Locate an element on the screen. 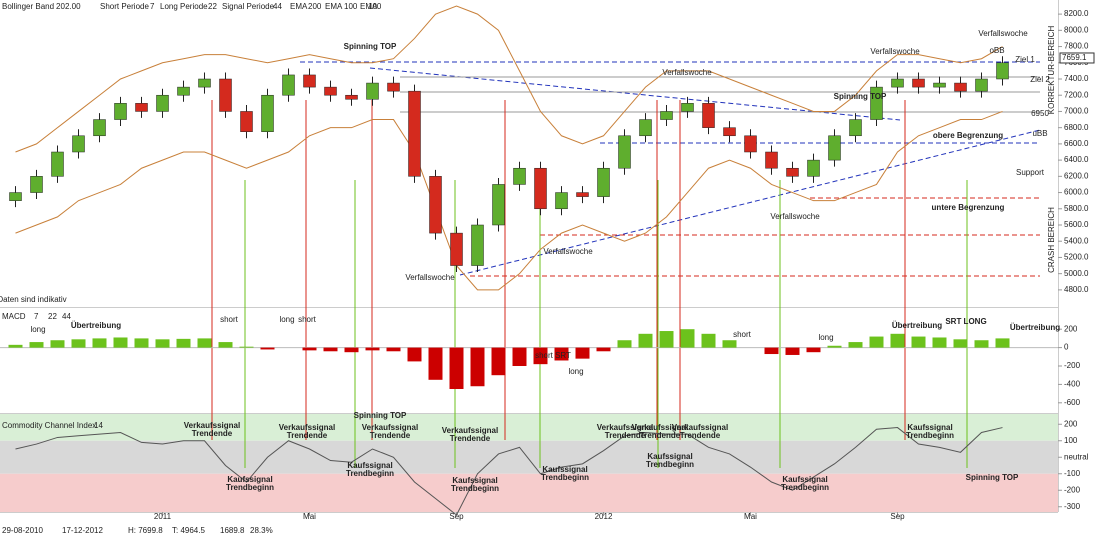 The width and height of the screenshot is (1099, 538). header-text: EMA is located at coordinates (334, 6).